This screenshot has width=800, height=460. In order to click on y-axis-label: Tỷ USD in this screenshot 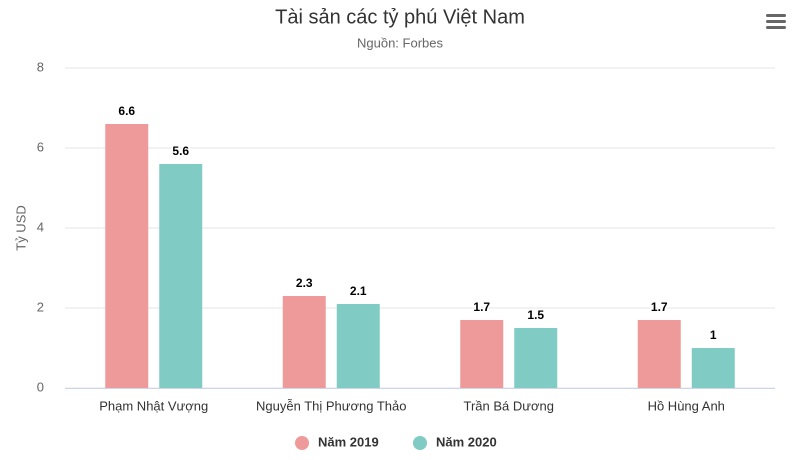, I will do `click(20, 228)`.